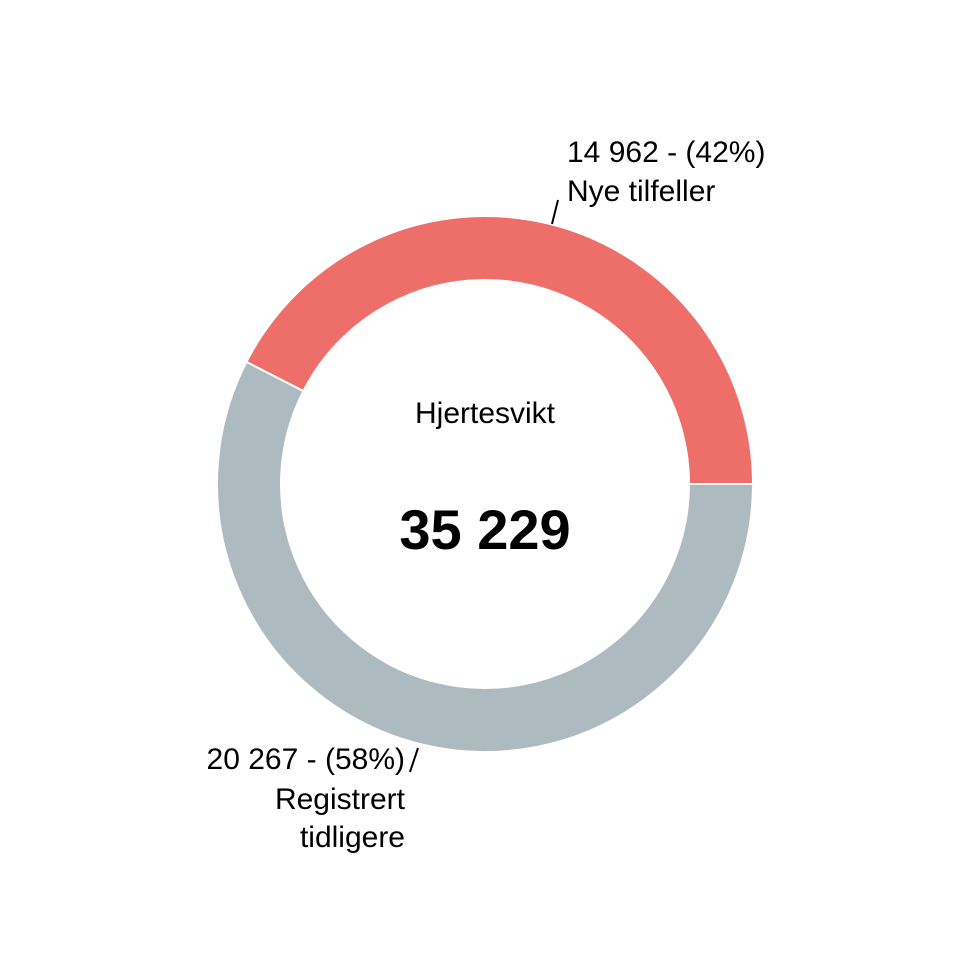 Image resolution: width=970 pixels, height=970 pixels. What do you see at coordinates (666, 152) in the screenshot?
I see `data-label: 14 962 - (42%)` at bounding box center [666, 152].